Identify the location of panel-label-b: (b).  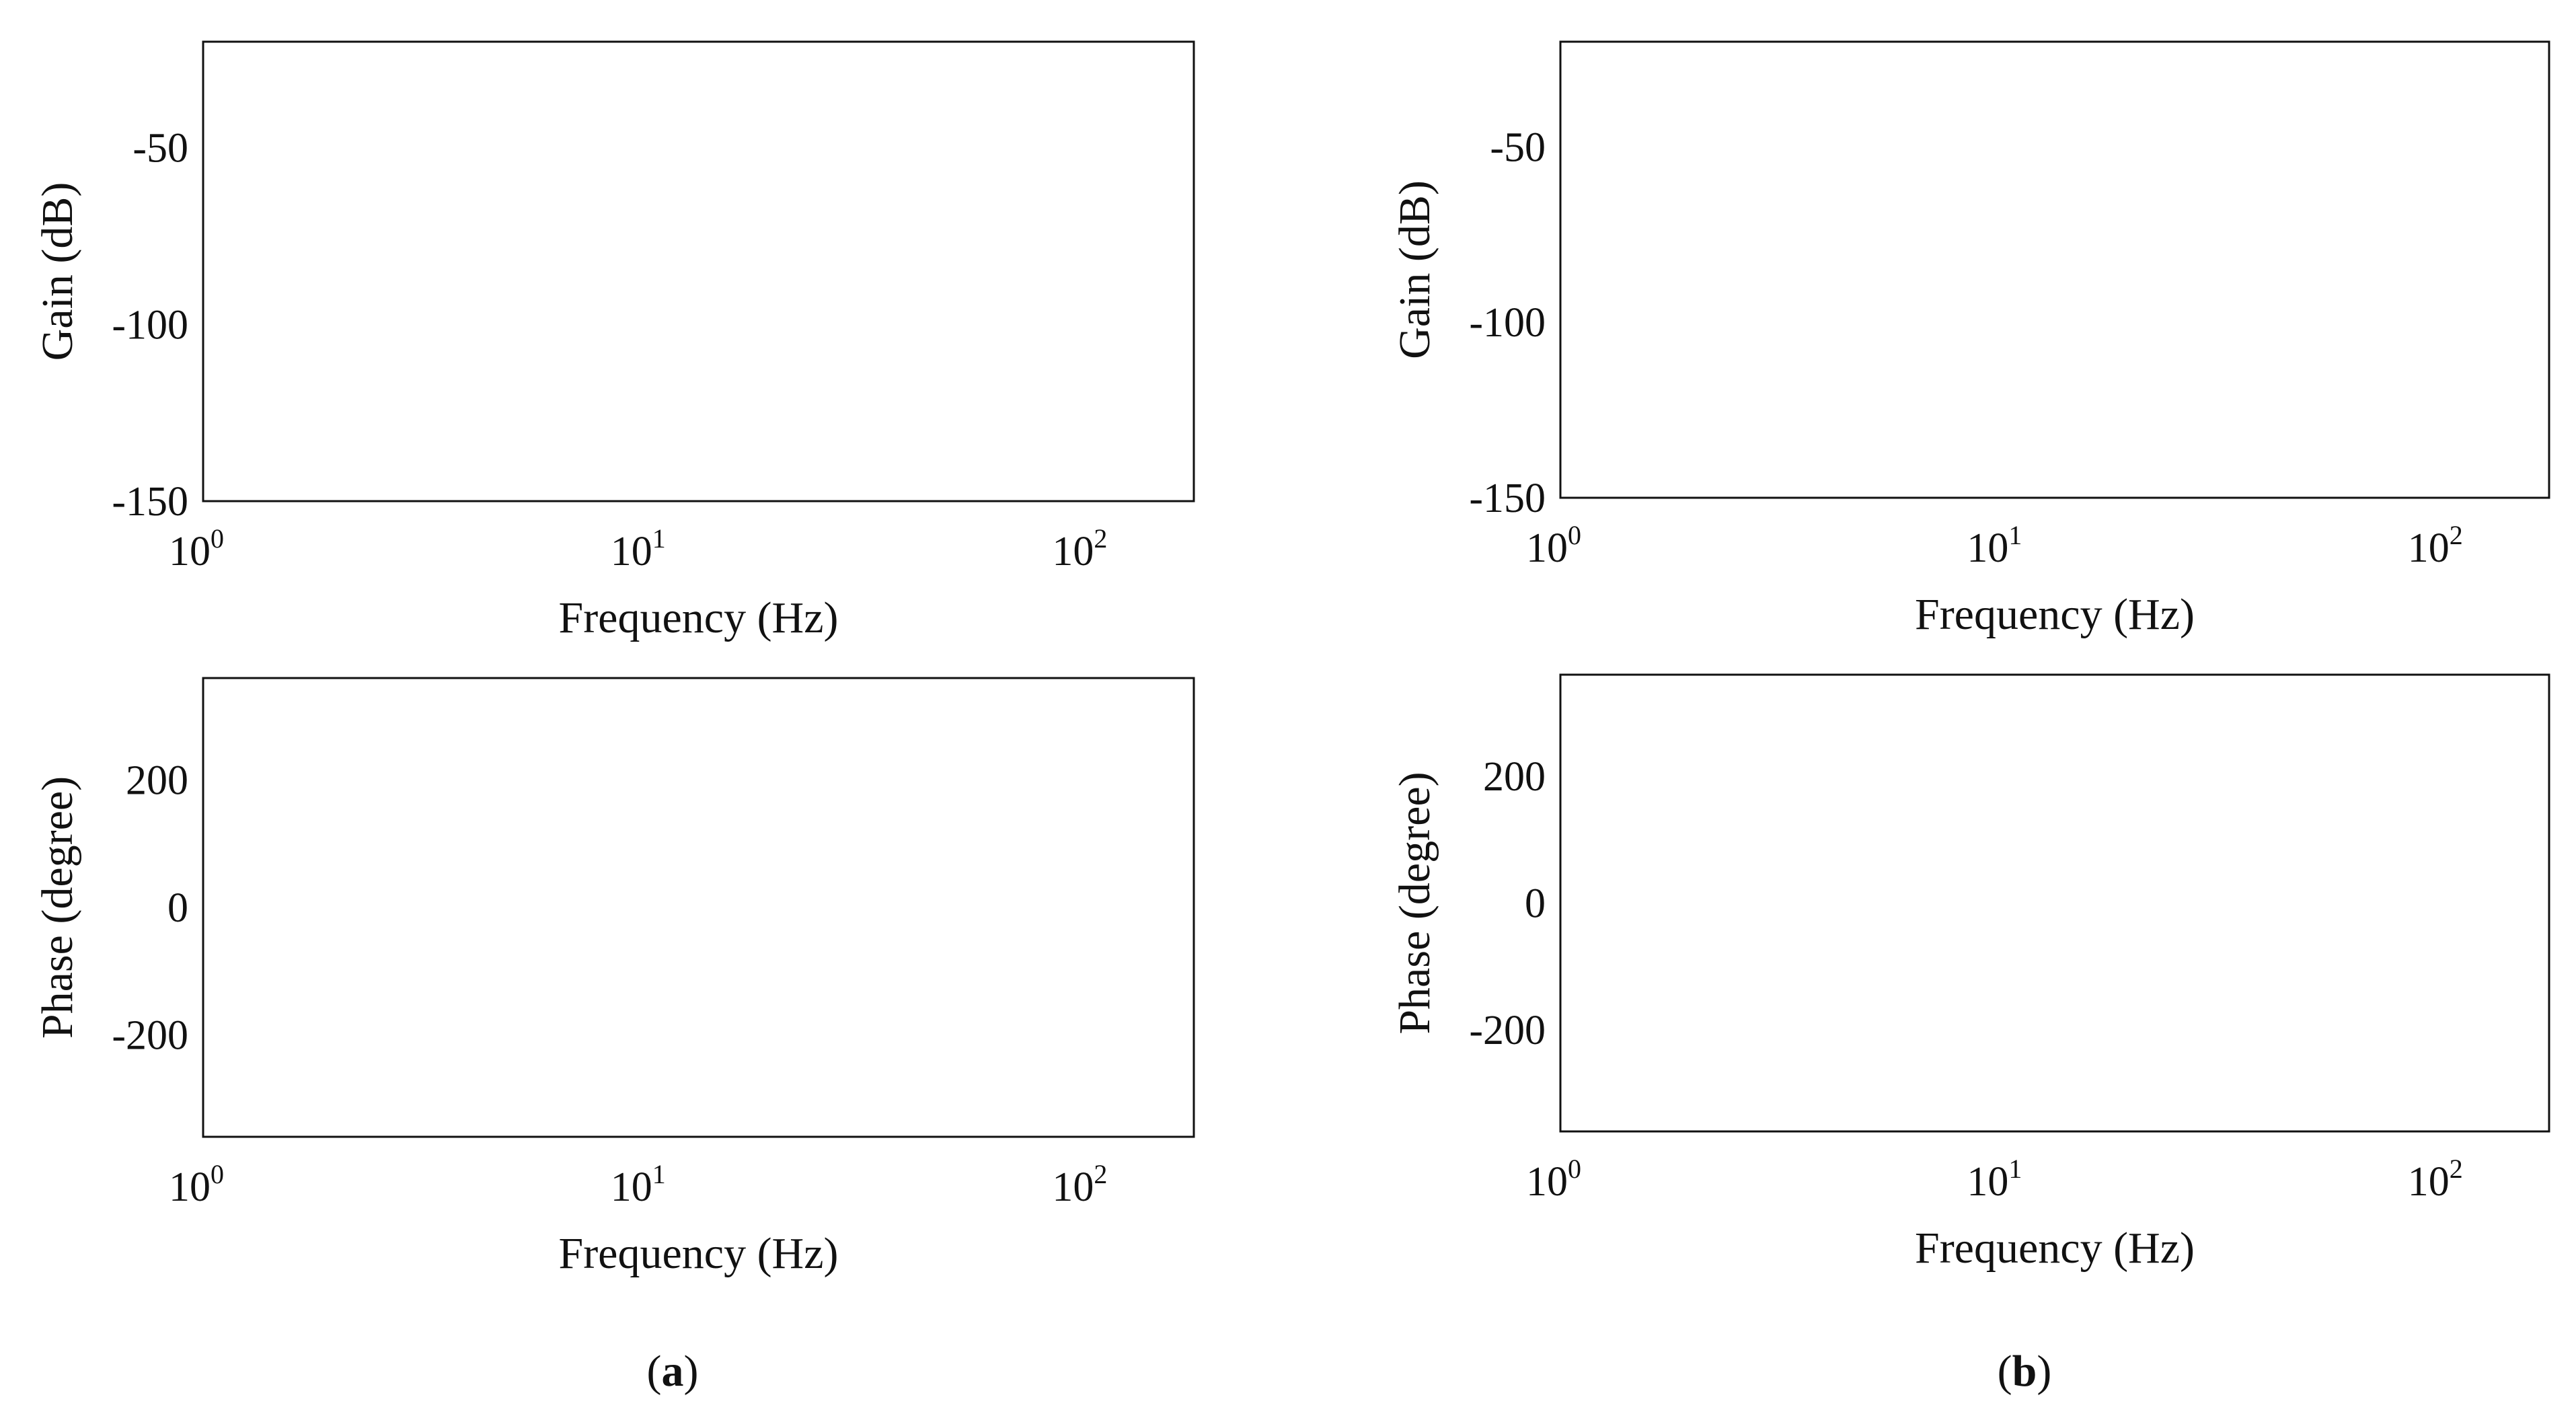
(2025, 1371).